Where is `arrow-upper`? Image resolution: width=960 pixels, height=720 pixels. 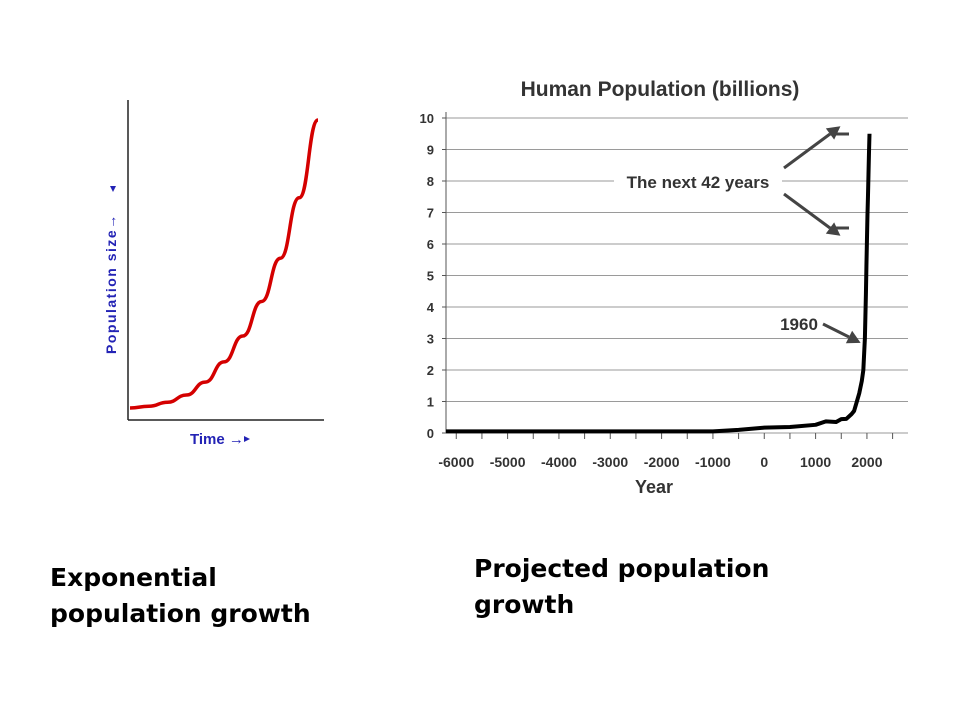
arrow-upper is located at coordinates (807, 151).